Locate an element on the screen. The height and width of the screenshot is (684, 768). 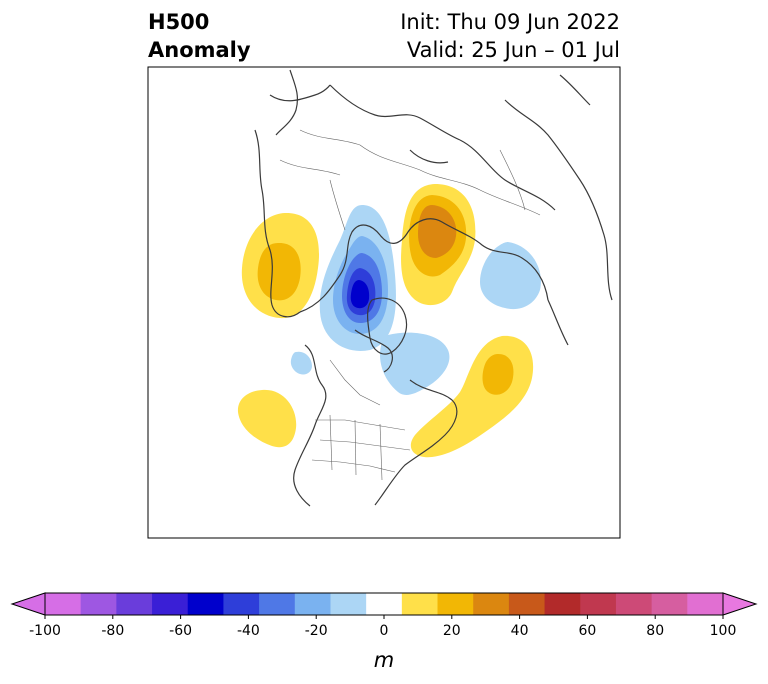
colorbar-tick-label: -40 is located at coordinates (248, 631).